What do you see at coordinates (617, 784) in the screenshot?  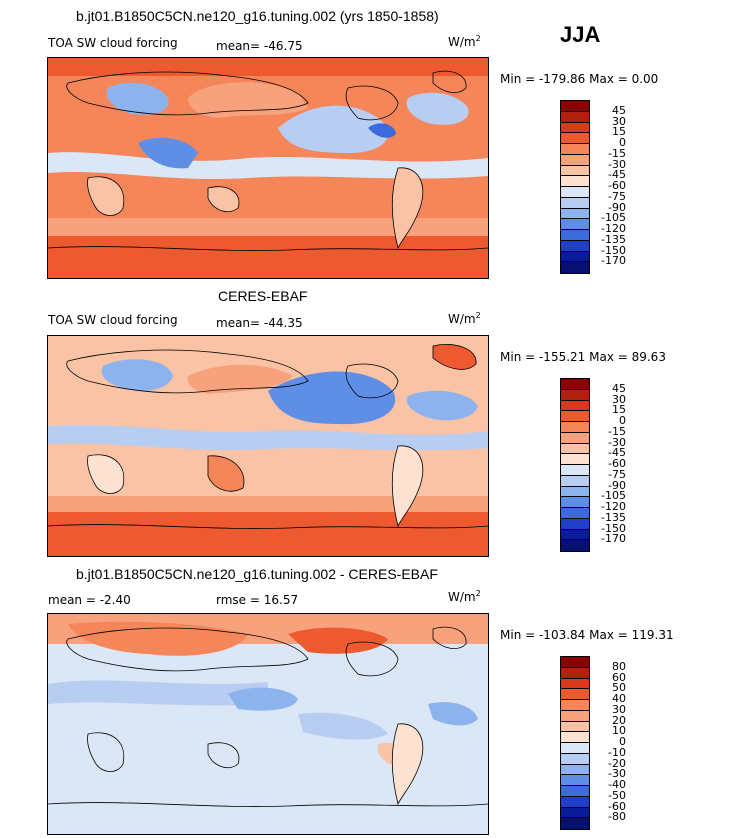 I see `colorbar-tick-label: -40` at bounding box center [617, 784].